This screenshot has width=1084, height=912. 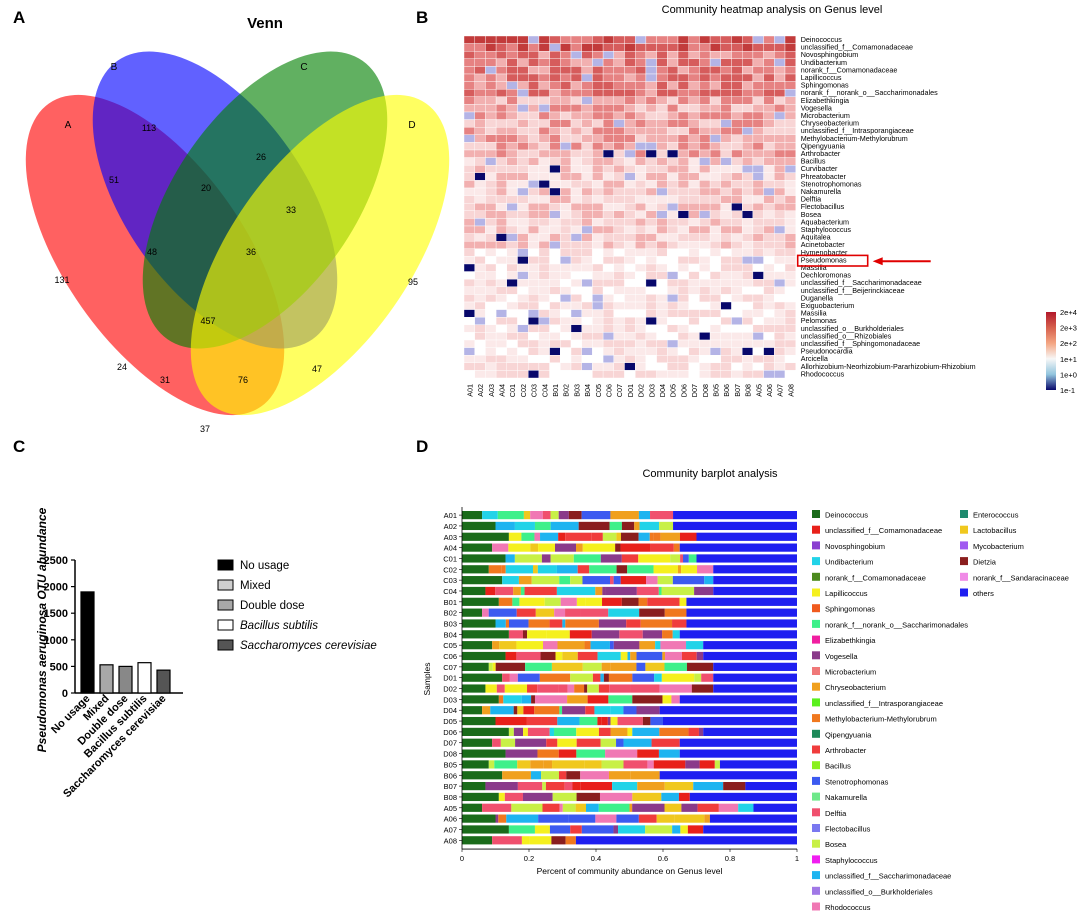 What do you see at coordinates (544, 390) in the screenshot?
I see `heatmap-column-label: C04` at bounding box center [544, 390].